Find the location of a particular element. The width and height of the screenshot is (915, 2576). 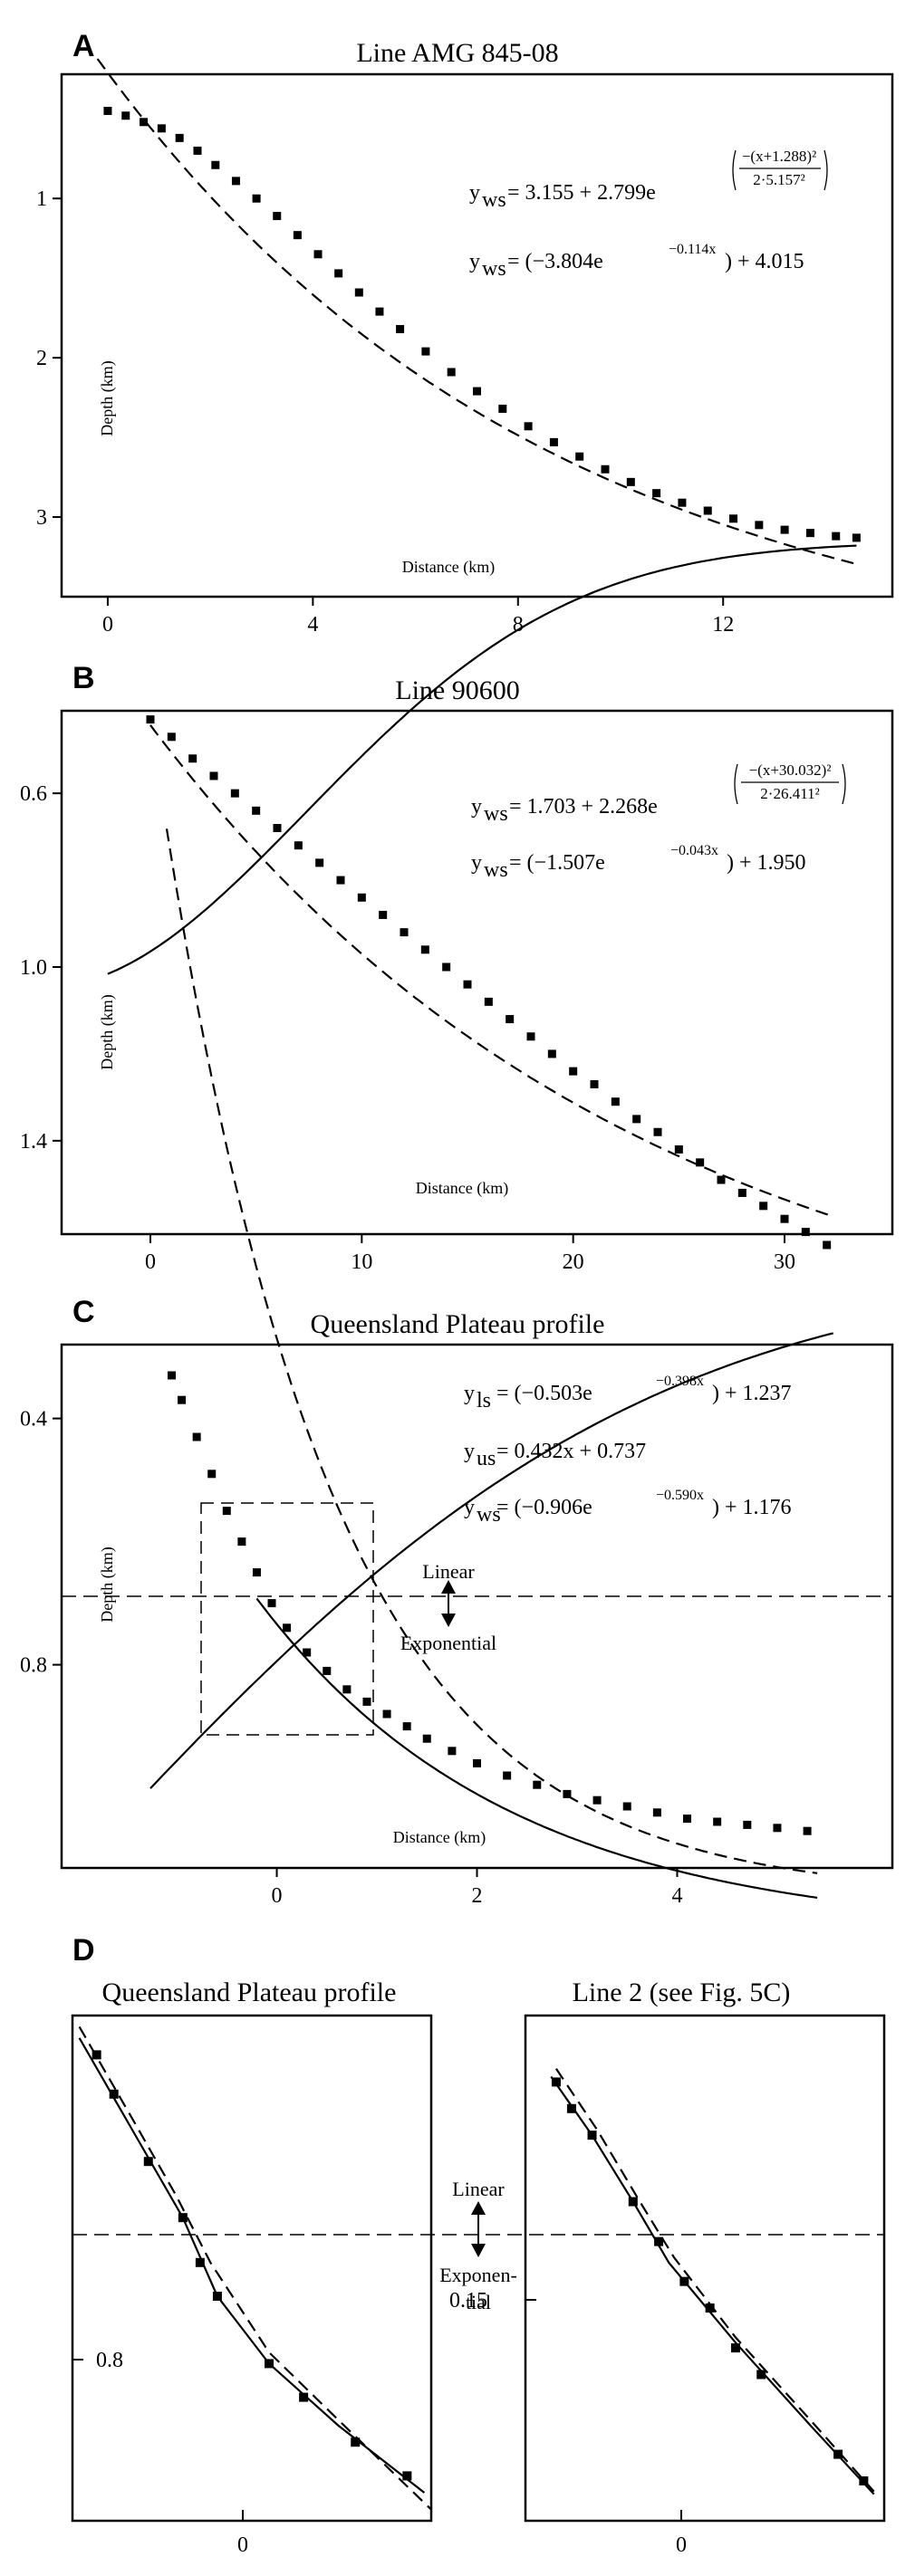

panel-a-letter: A is located at coordinates (83, 46).